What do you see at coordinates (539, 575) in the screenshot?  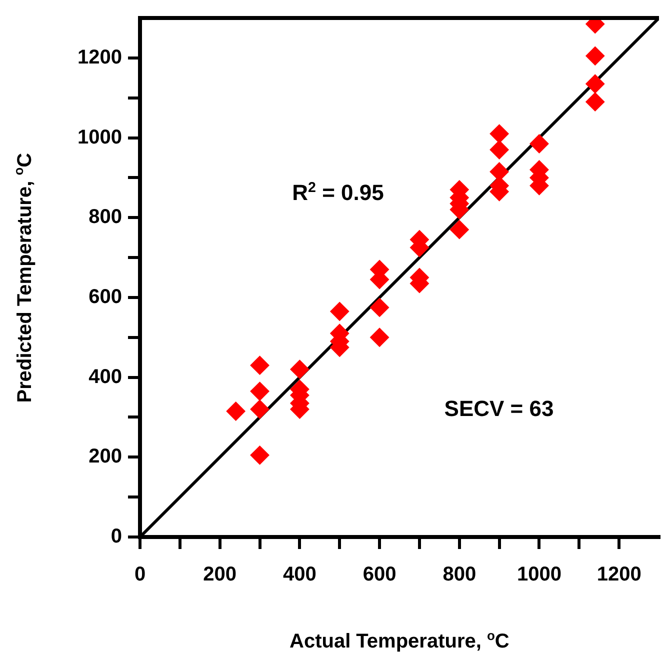 I see `x-tick-label: 1000` at bounding box center [539, 575].